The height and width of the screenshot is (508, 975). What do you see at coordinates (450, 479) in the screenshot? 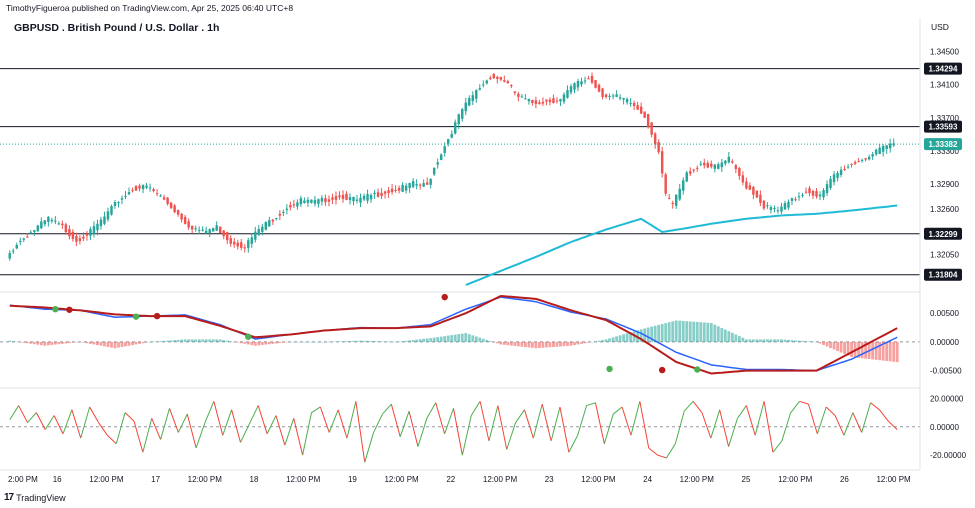
I see `time-tick-label: 22` at bounding box center [450, 479].